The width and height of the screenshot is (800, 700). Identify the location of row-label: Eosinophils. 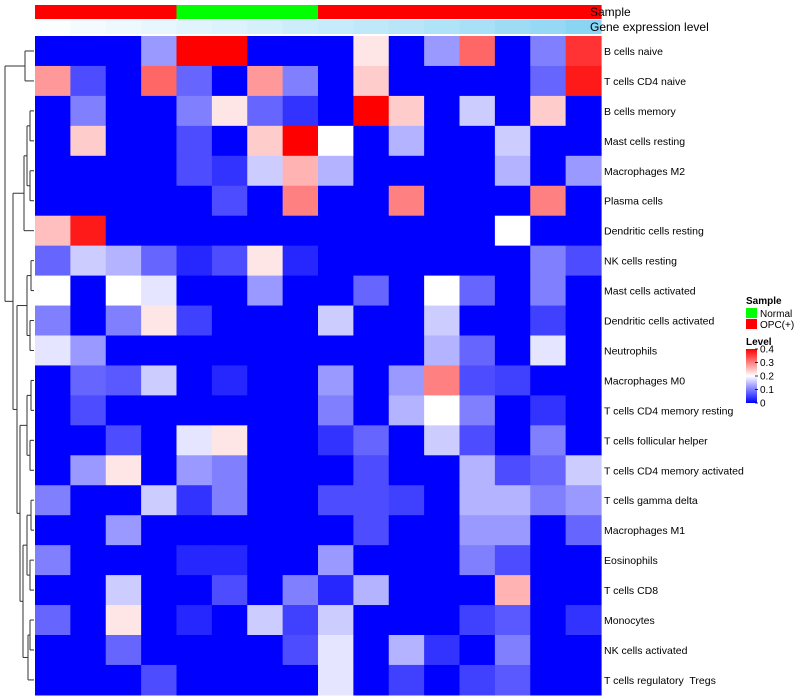
(631, 561).